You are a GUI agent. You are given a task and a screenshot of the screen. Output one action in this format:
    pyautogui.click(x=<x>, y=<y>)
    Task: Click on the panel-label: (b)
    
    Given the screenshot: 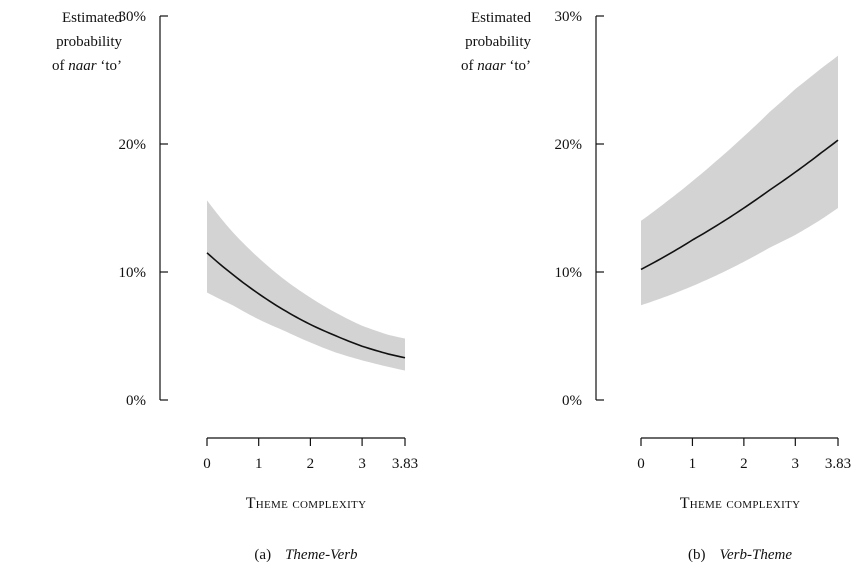 What is the action you would take?
    pyautogui.click(x=697, y=555)
    